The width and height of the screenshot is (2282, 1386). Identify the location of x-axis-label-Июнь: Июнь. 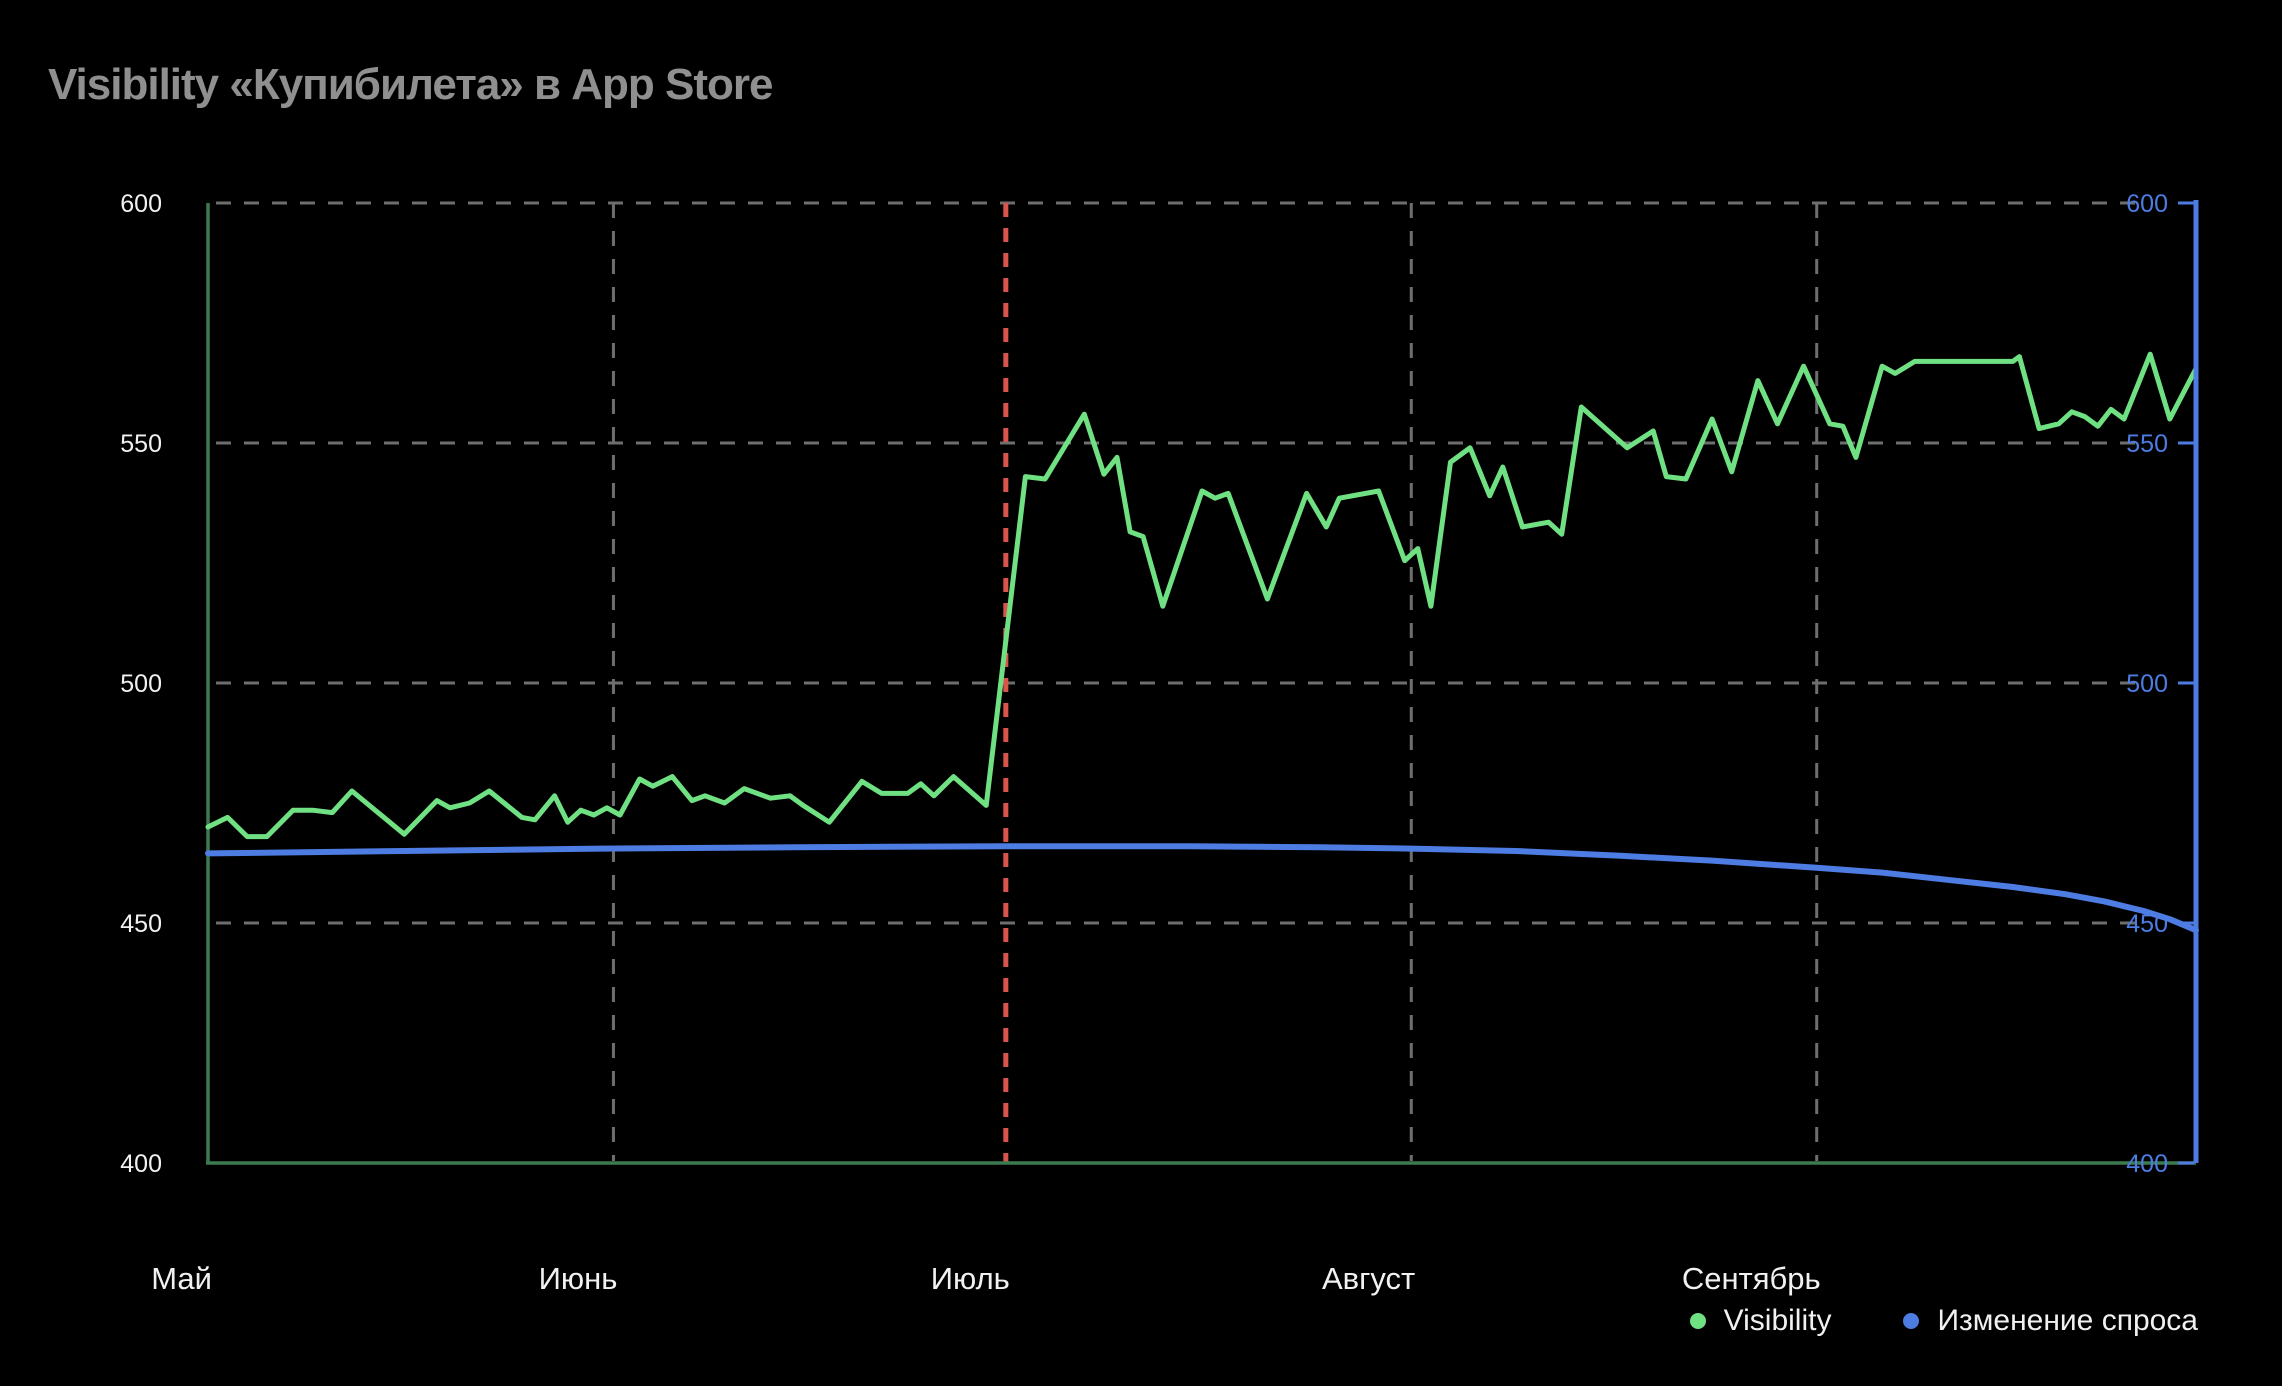
(578, 1278).